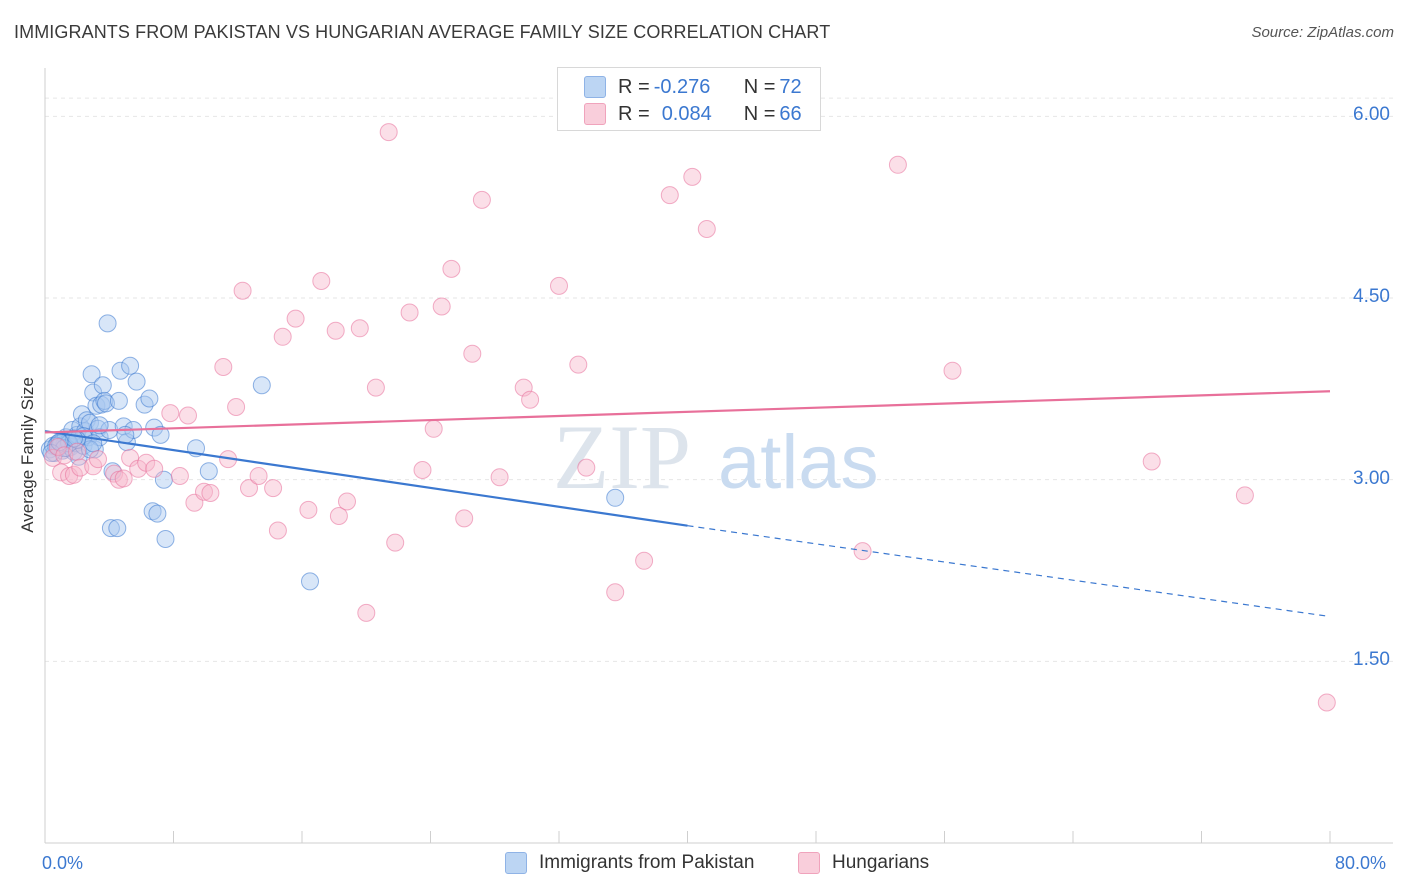 The image size is (1406, 892). What do you see at coordinates (1371, 478) in the screenshot?
I see `y-tick-label: 3.00` at bounding box center [1371, 478].